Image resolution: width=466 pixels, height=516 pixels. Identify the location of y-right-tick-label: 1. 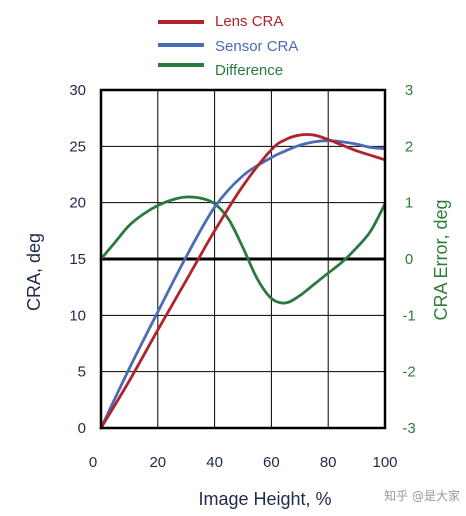
(409, 203).